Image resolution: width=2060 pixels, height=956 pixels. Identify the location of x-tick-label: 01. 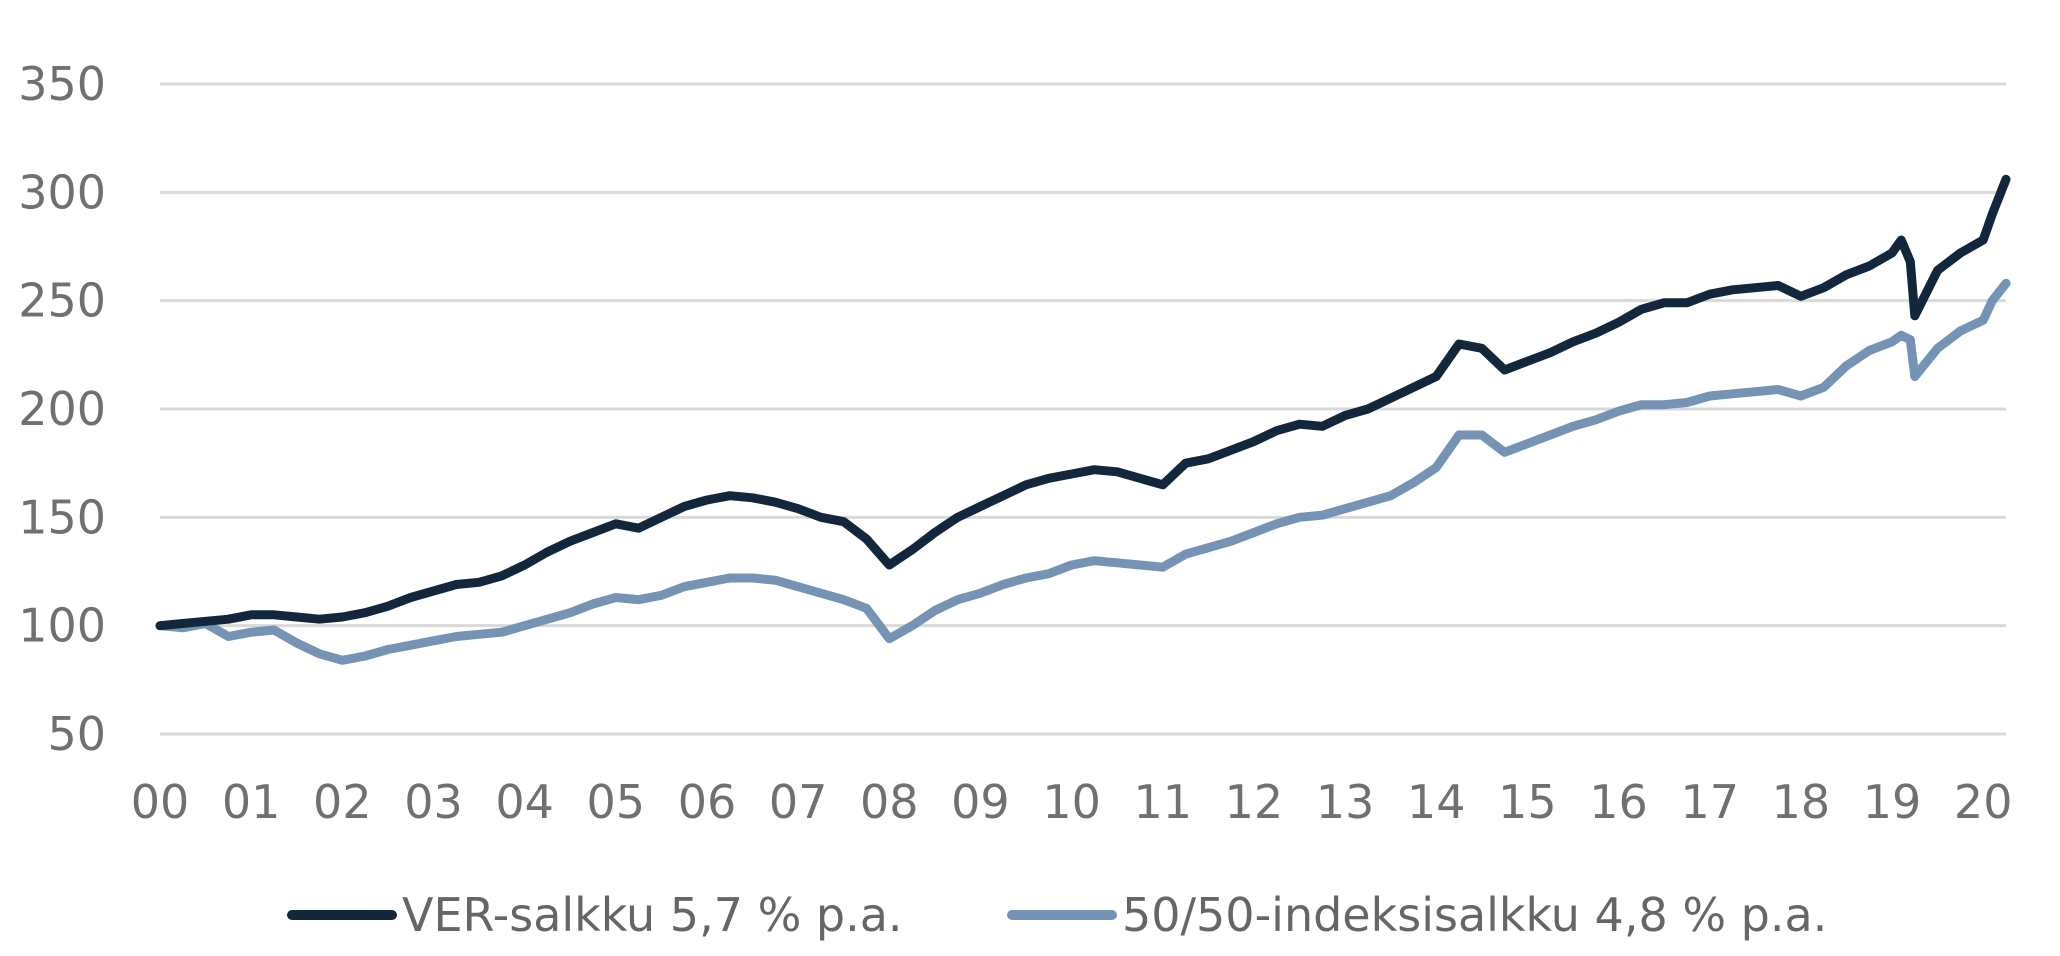
(251, 802).